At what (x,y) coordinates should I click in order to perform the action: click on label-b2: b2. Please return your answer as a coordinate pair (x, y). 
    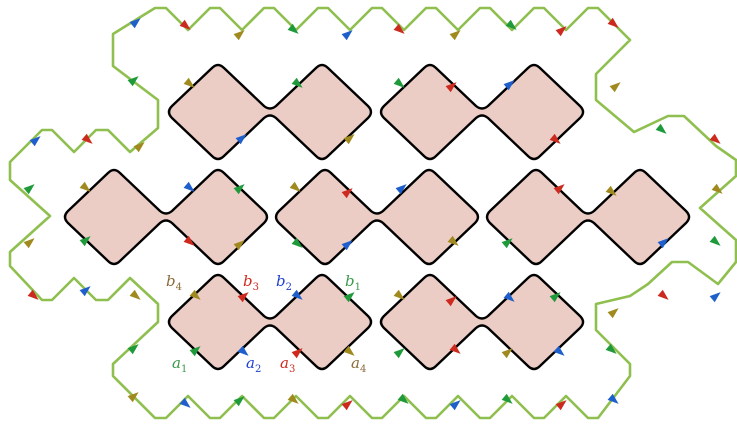
    Looking at the image, I should click on (284, 282).